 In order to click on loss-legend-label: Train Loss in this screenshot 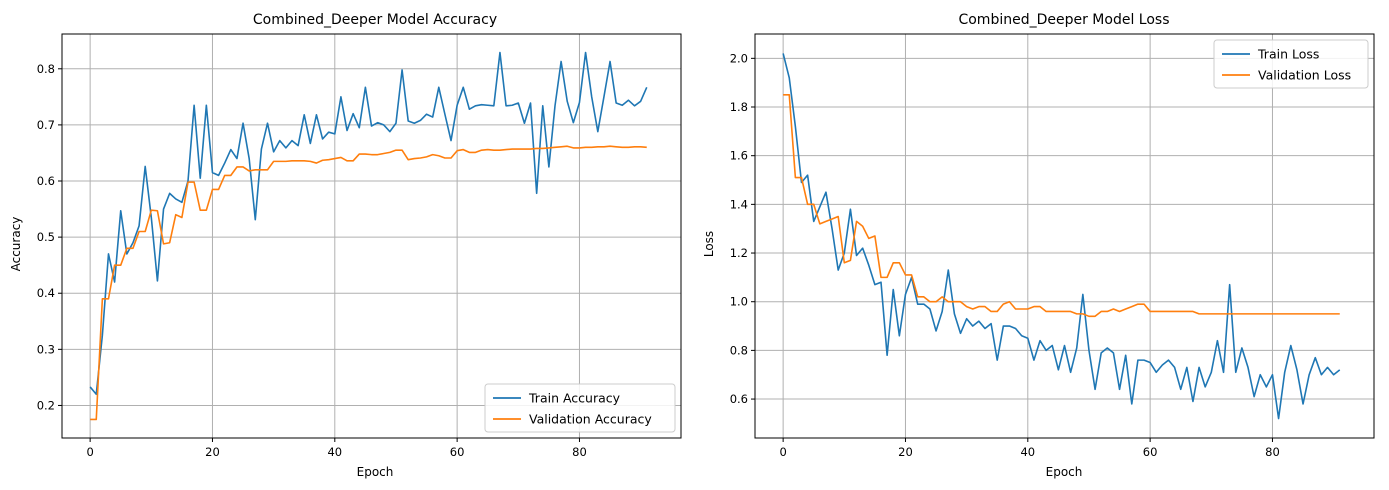, I will do `click(1288, 54)`.